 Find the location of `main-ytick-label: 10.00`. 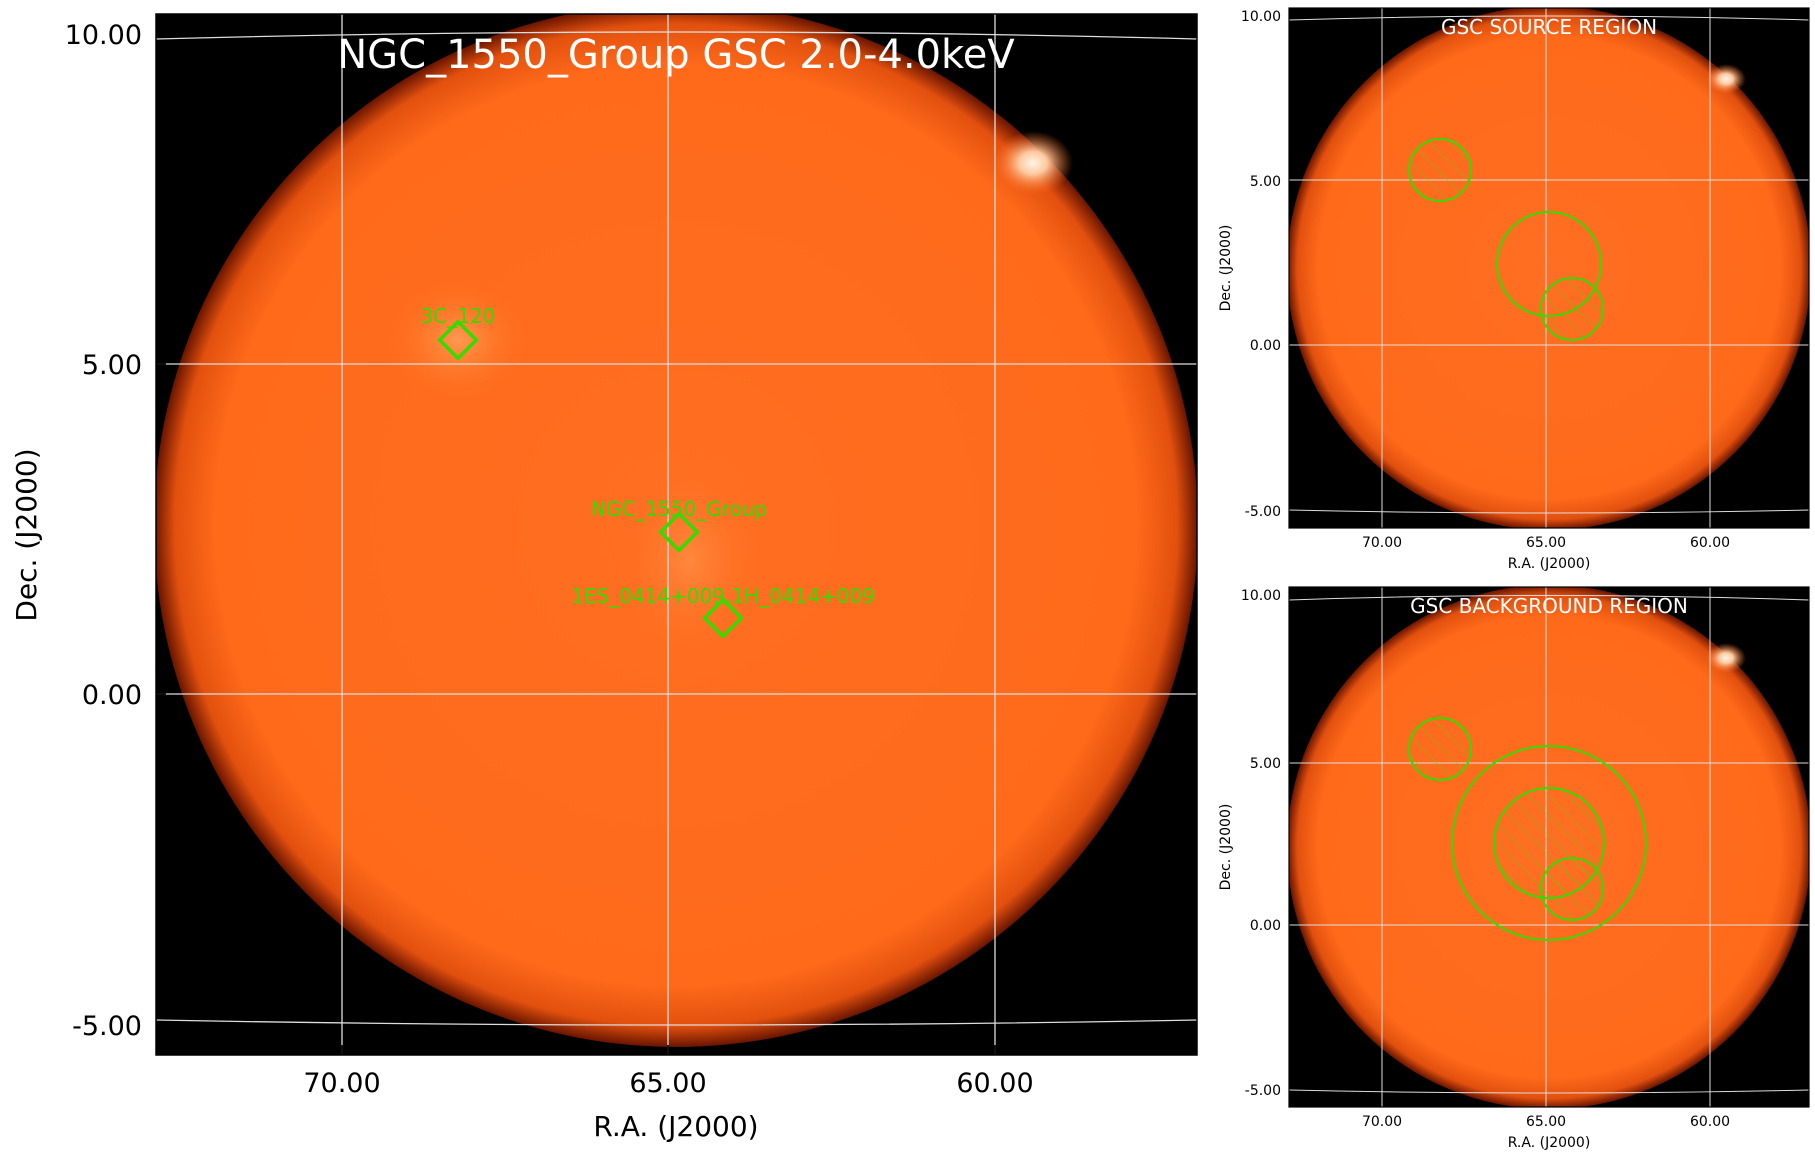

main-ytick-label: 10.00 is located at coordinates (103, 35).